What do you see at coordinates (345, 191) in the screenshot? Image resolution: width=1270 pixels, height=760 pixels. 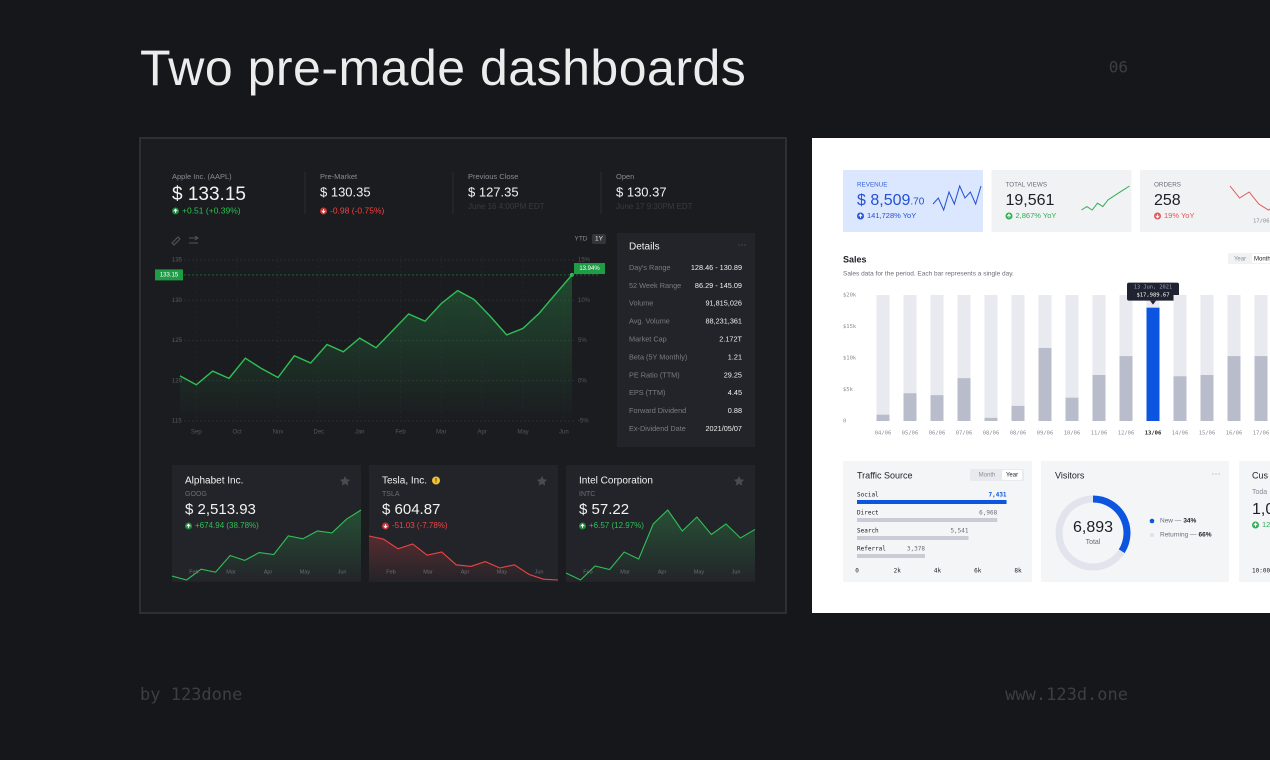 I see `quote-price: $ 130.35` at bounding box center [345, 191].